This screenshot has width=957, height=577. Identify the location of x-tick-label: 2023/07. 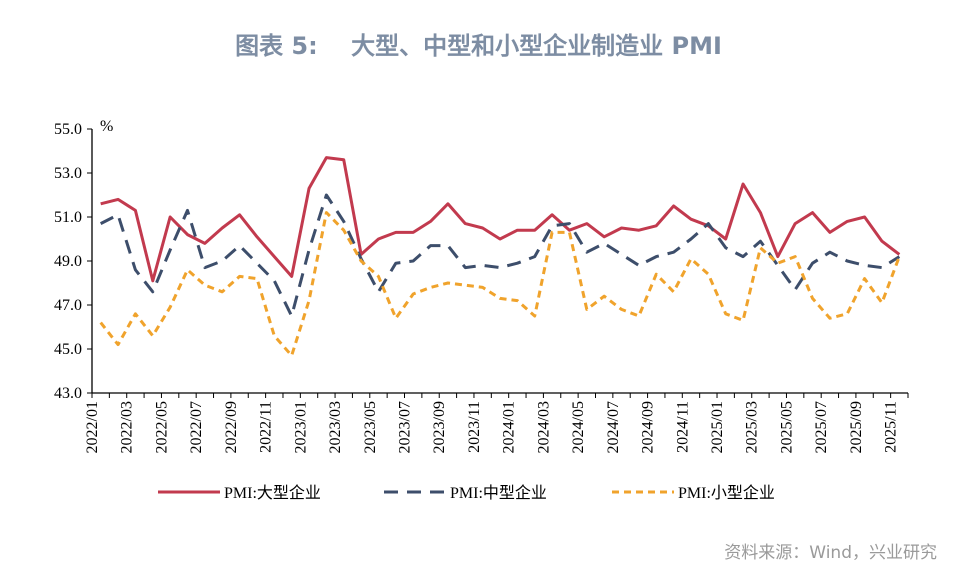
(405, 427).